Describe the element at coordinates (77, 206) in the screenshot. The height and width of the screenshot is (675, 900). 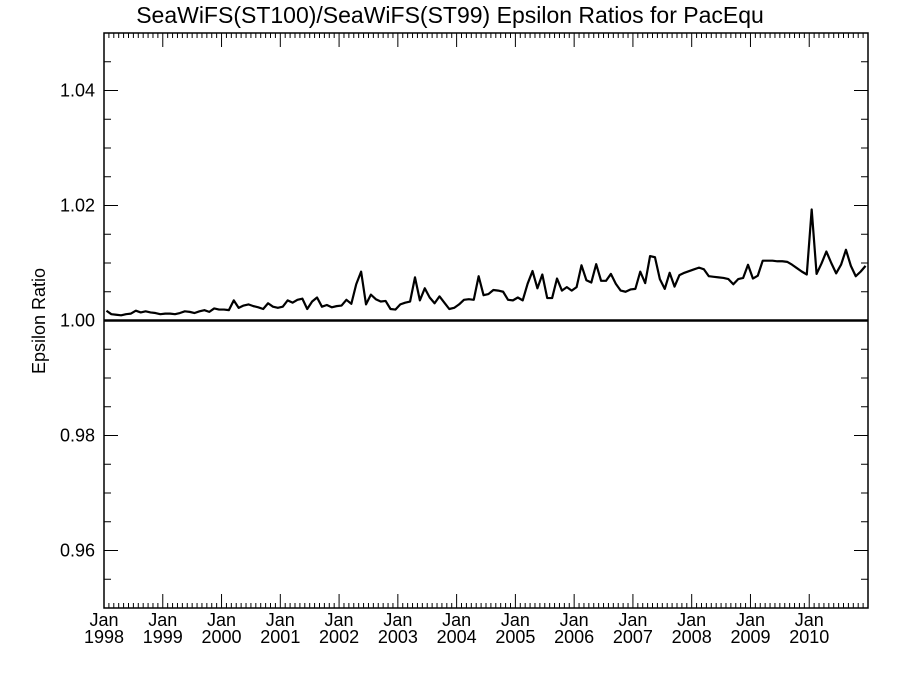
I see `y-tick-label: 1.02` at that location.